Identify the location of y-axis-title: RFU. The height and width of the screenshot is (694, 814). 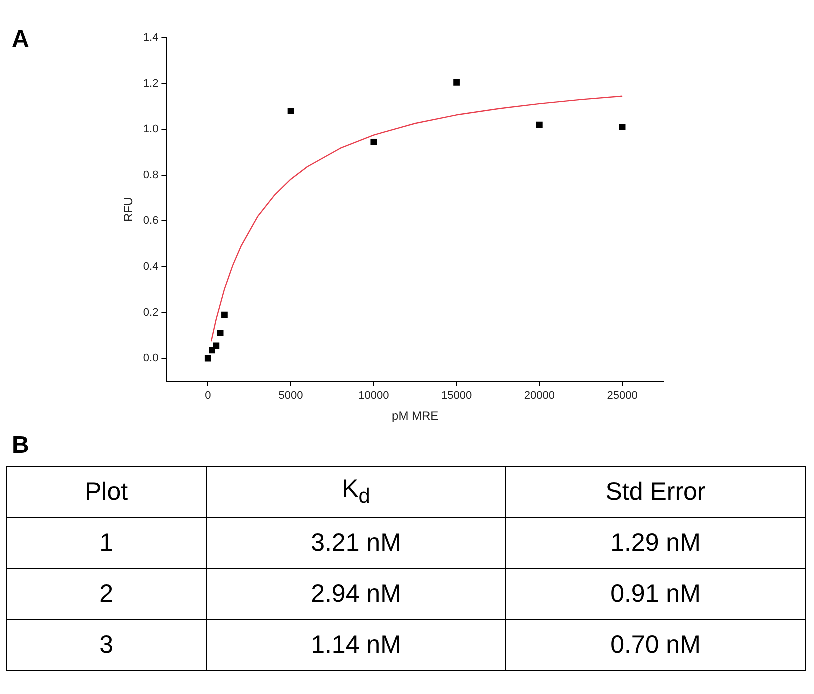
(129, 209).